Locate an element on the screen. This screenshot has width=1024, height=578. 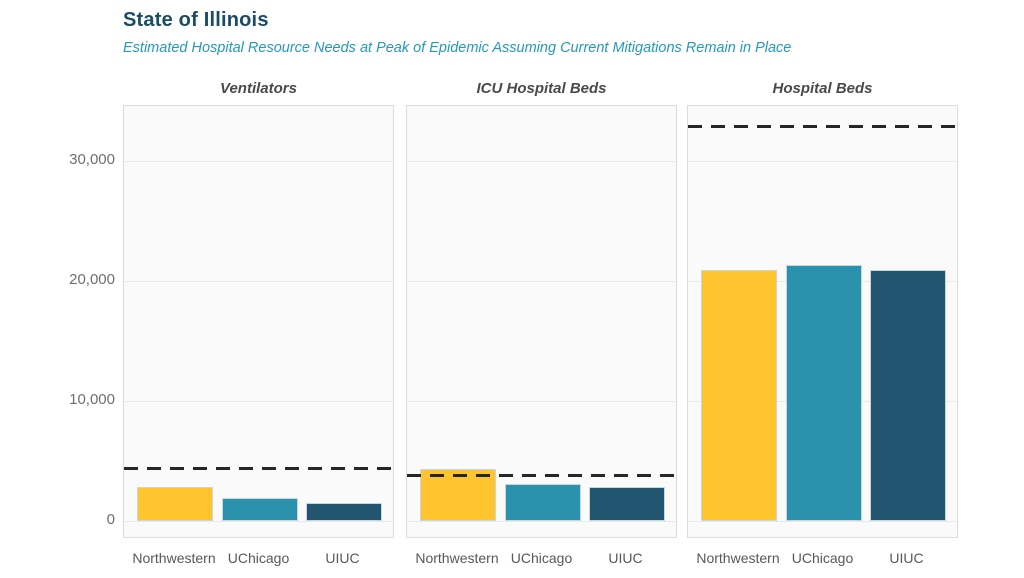
panel-title: Ventilators is located at coordinates (258, 88).